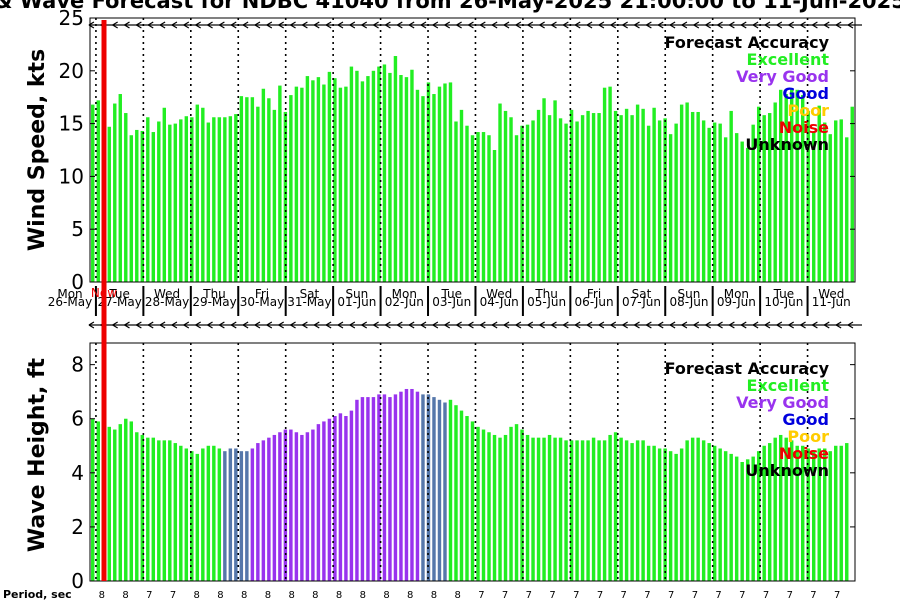 Image resolution: width=900 pixels, height=600 pixels. What do you see at coordinates (268, 595) in the screenshot?
I see `period-value: 8` at bounding box center [268, 595].